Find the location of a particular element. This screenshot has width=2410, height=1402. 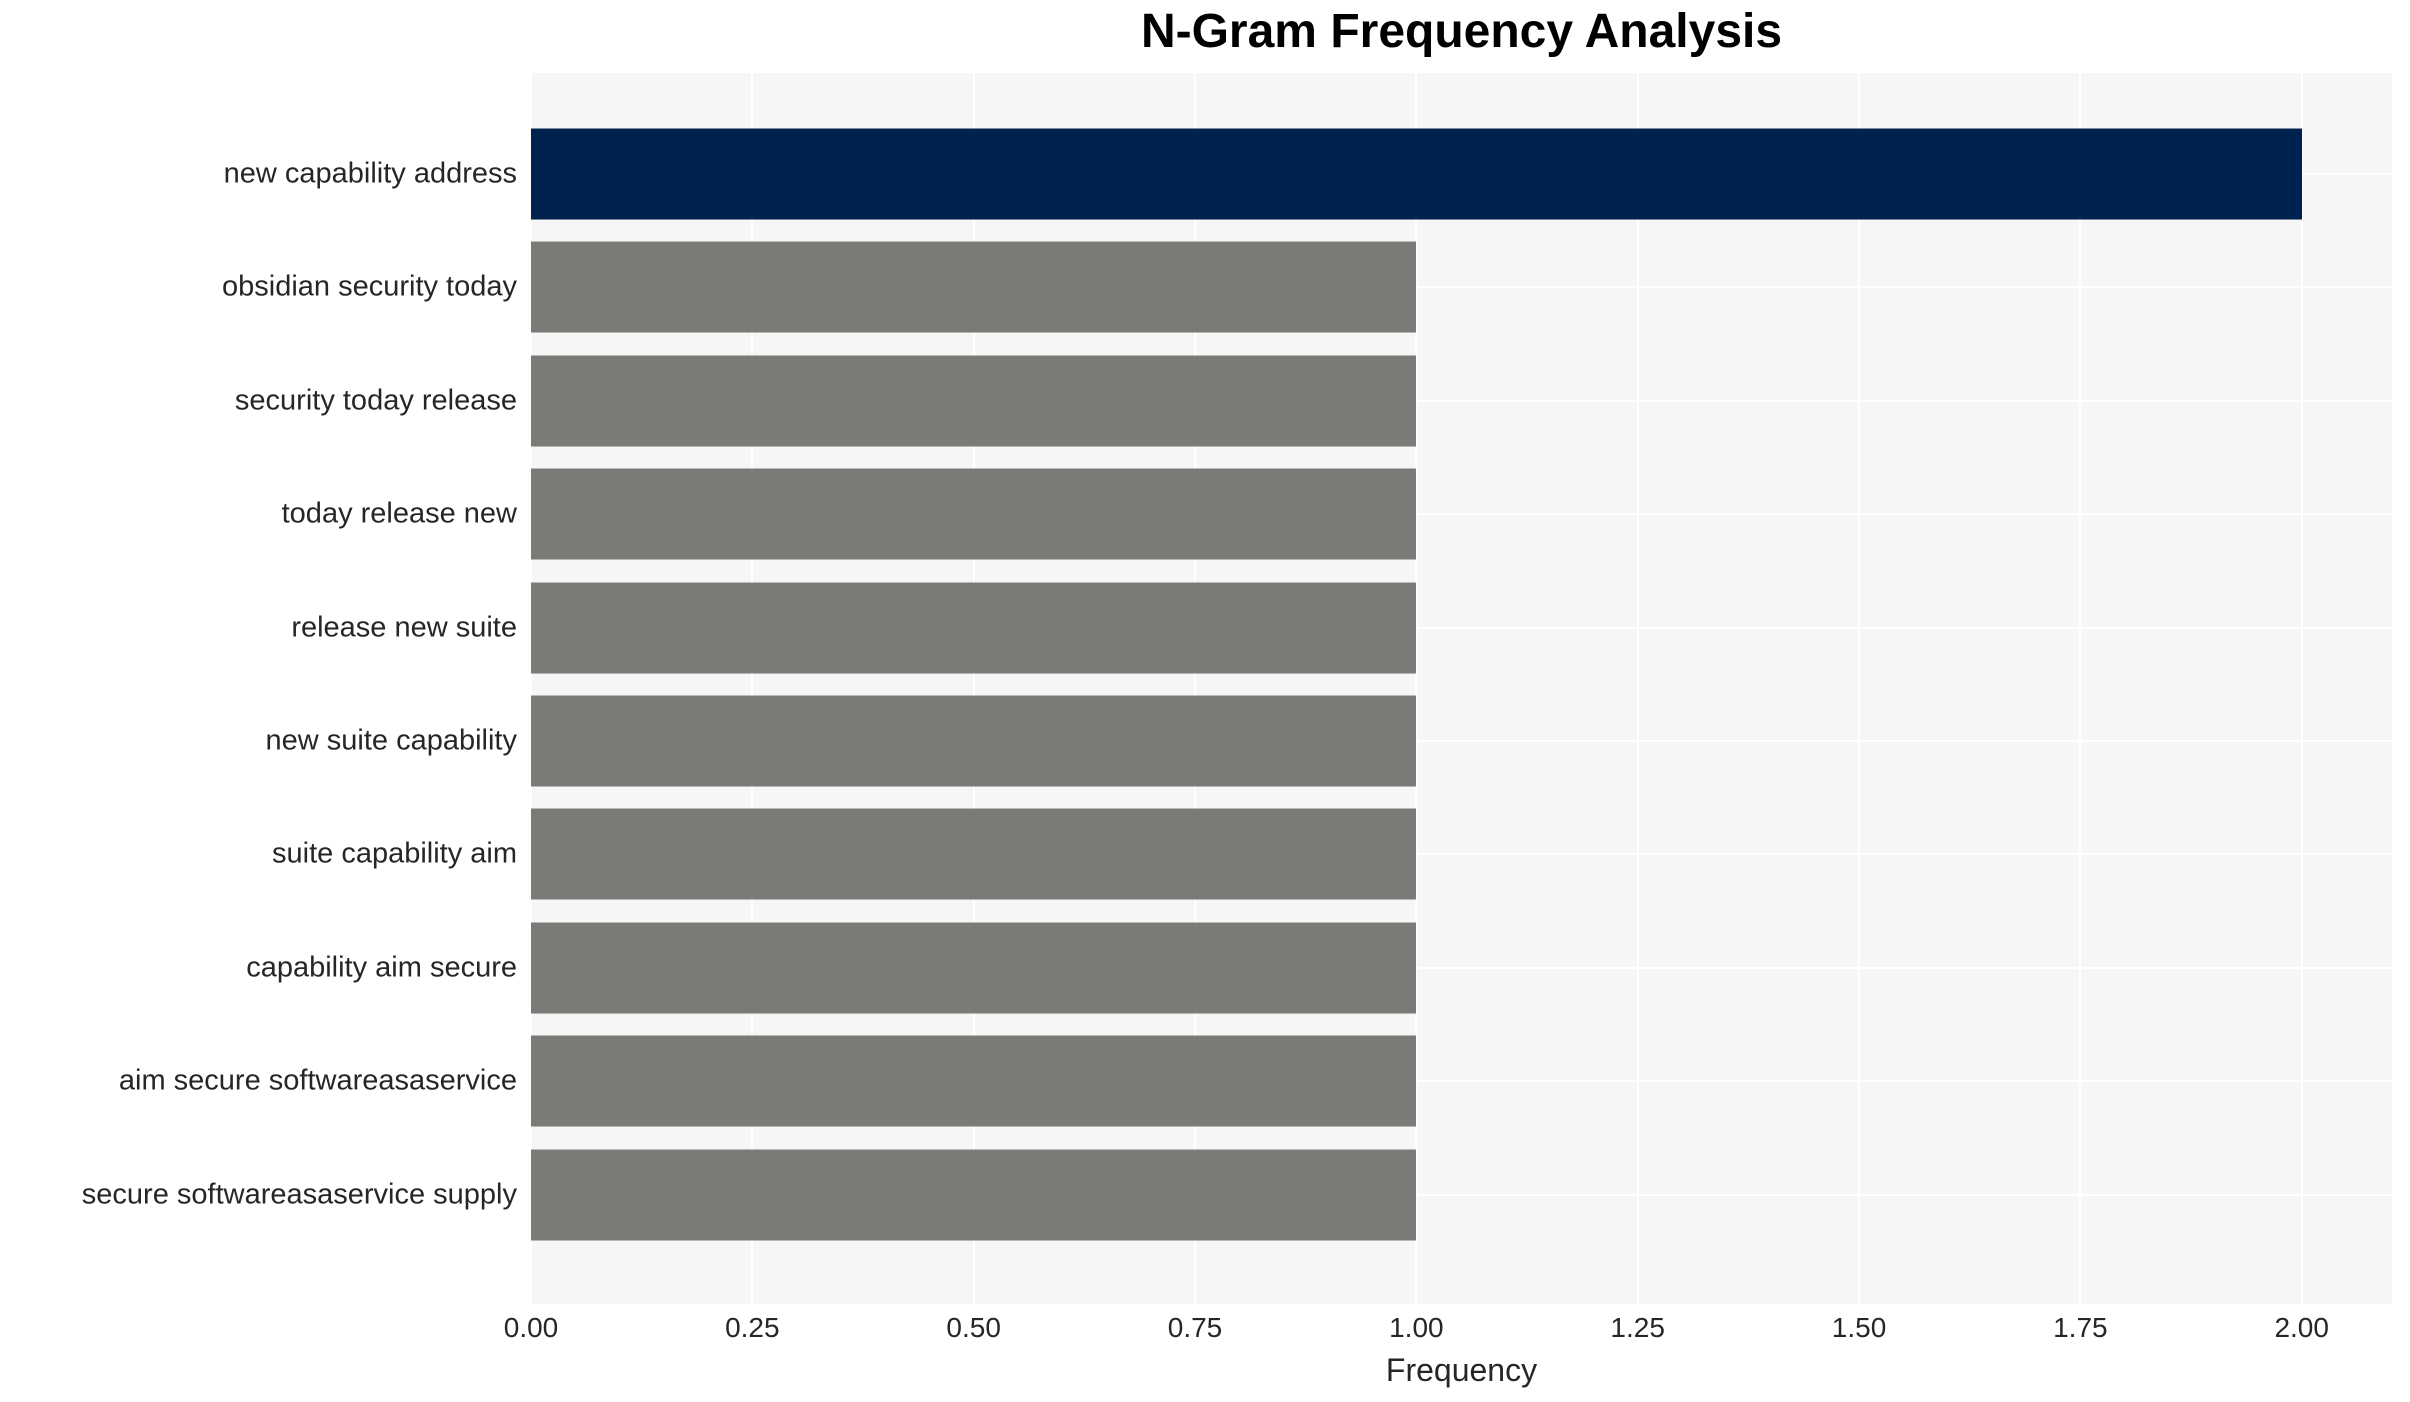

y-axis-label: new capability address is located at coordinates (370, 173).